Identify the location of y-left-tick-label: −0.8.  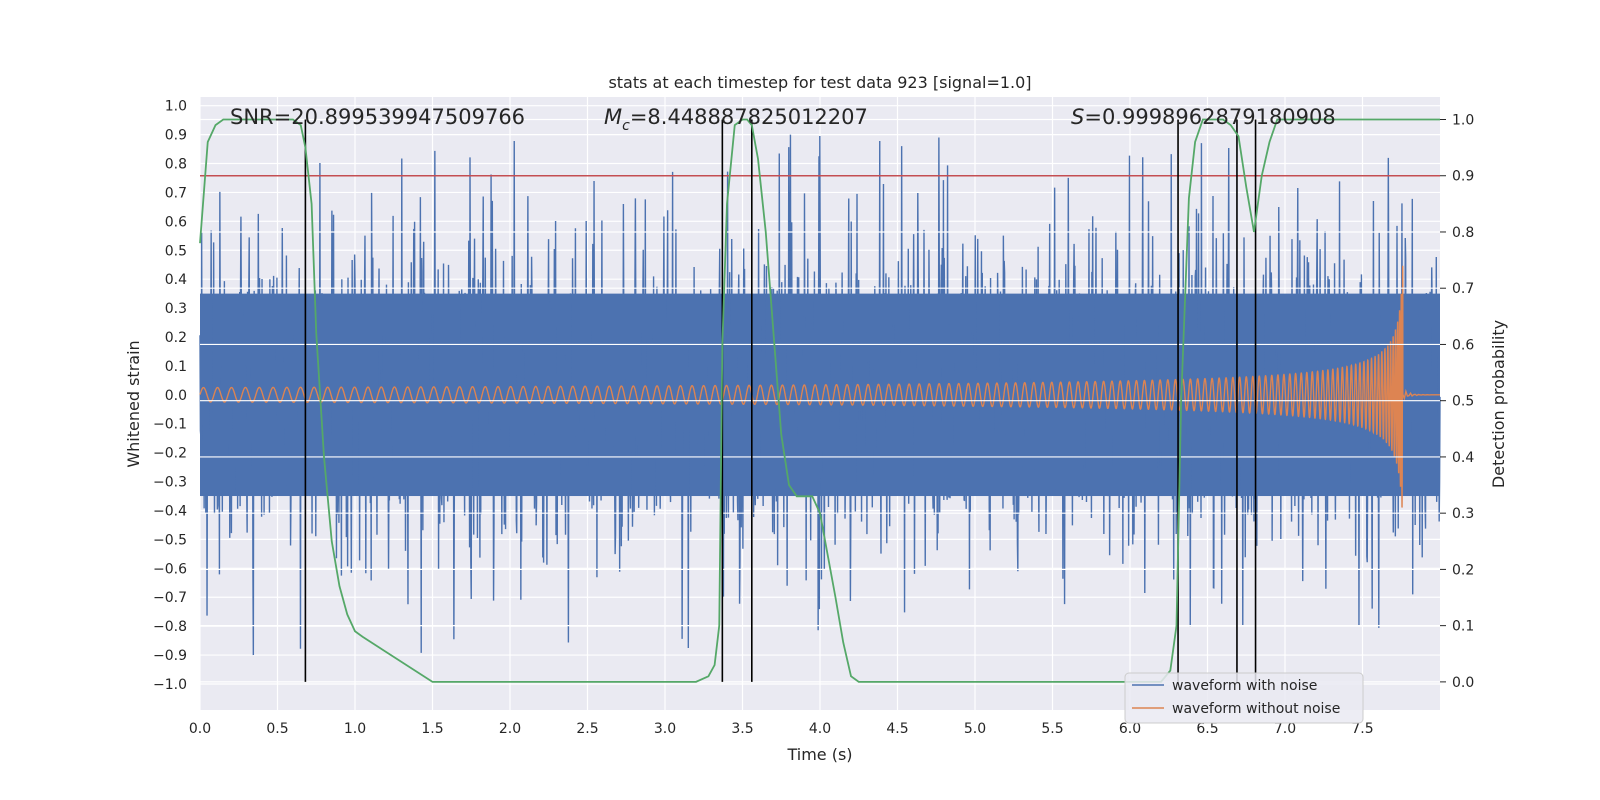
(170, 627).